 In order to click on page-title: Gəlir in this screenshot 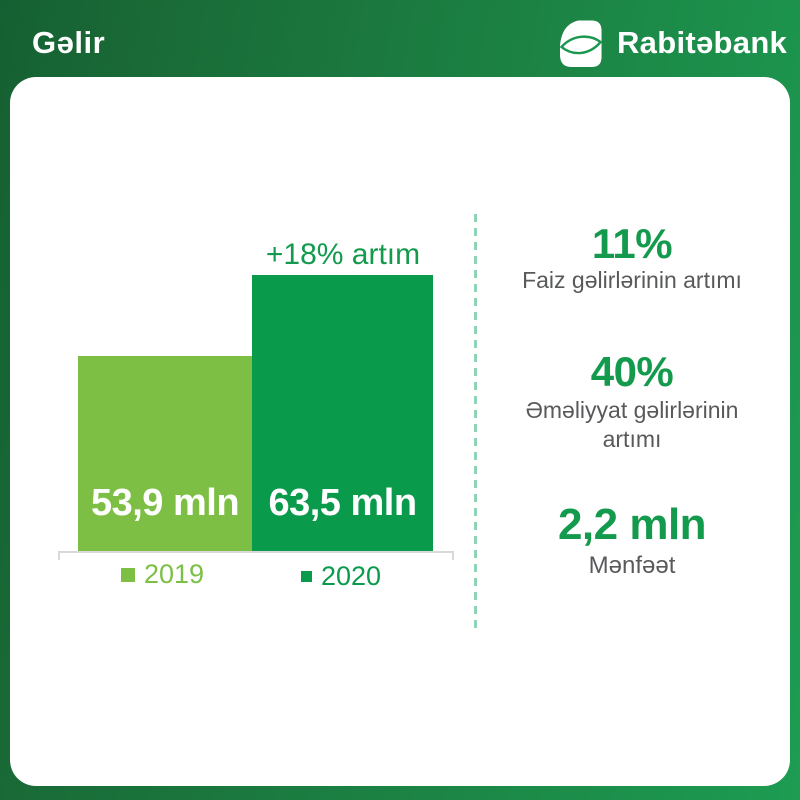, I will do `click(69, 42)`.